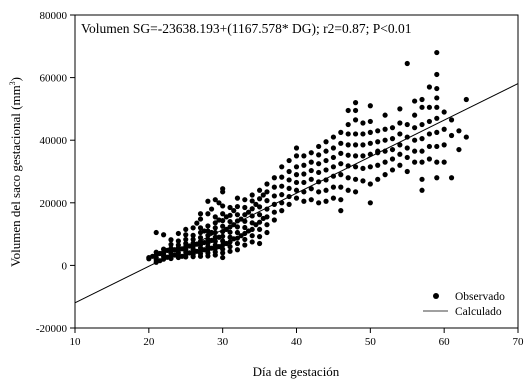  What do you see at coordinates (223, 342) in the screenshot?
I see `x-tick-label: 30` at bounding box center [223, 342].